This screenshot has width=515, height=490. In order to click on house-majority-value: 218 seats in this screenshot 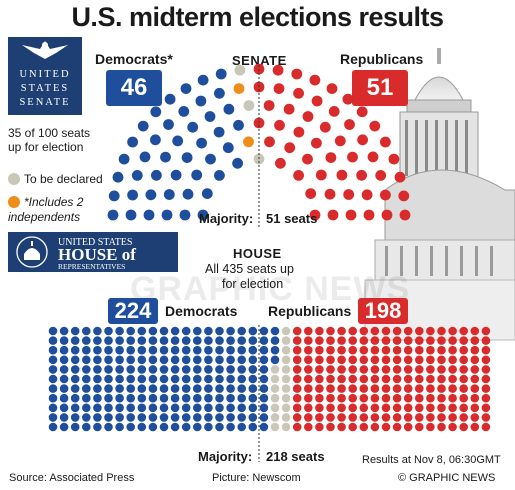, I will do `click(295, 456)`.